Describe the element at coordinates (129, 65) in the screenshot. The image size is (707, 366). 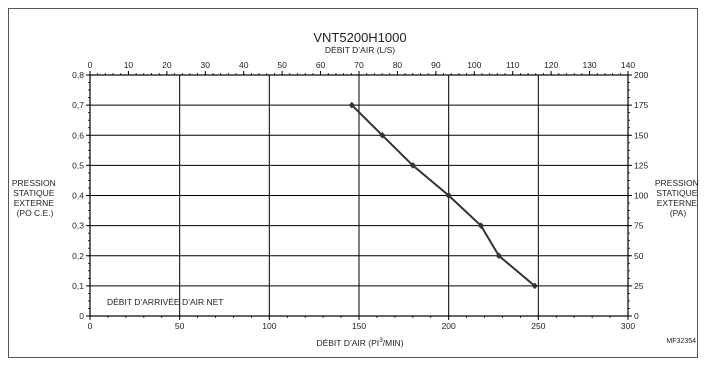
I see `x-top-tick-label: 10` at that location.